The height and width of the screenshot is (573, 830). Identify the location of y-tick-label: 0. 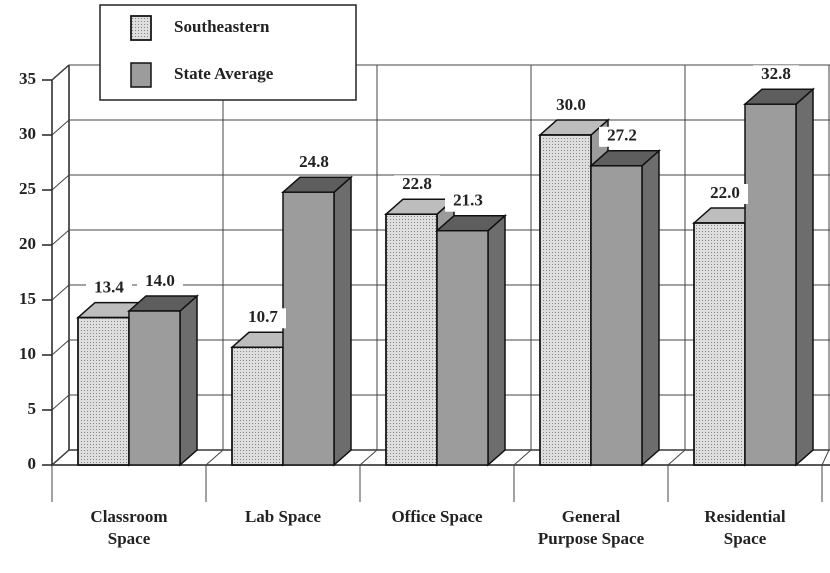
(32, 463).